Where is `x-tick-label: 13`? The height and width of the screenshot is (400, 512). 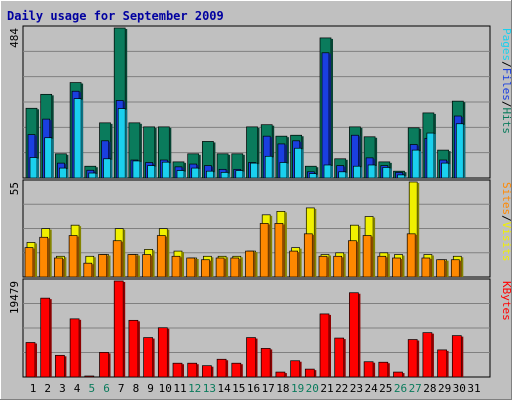 x-tick-label: 13 is located at coordinates (209, 388).